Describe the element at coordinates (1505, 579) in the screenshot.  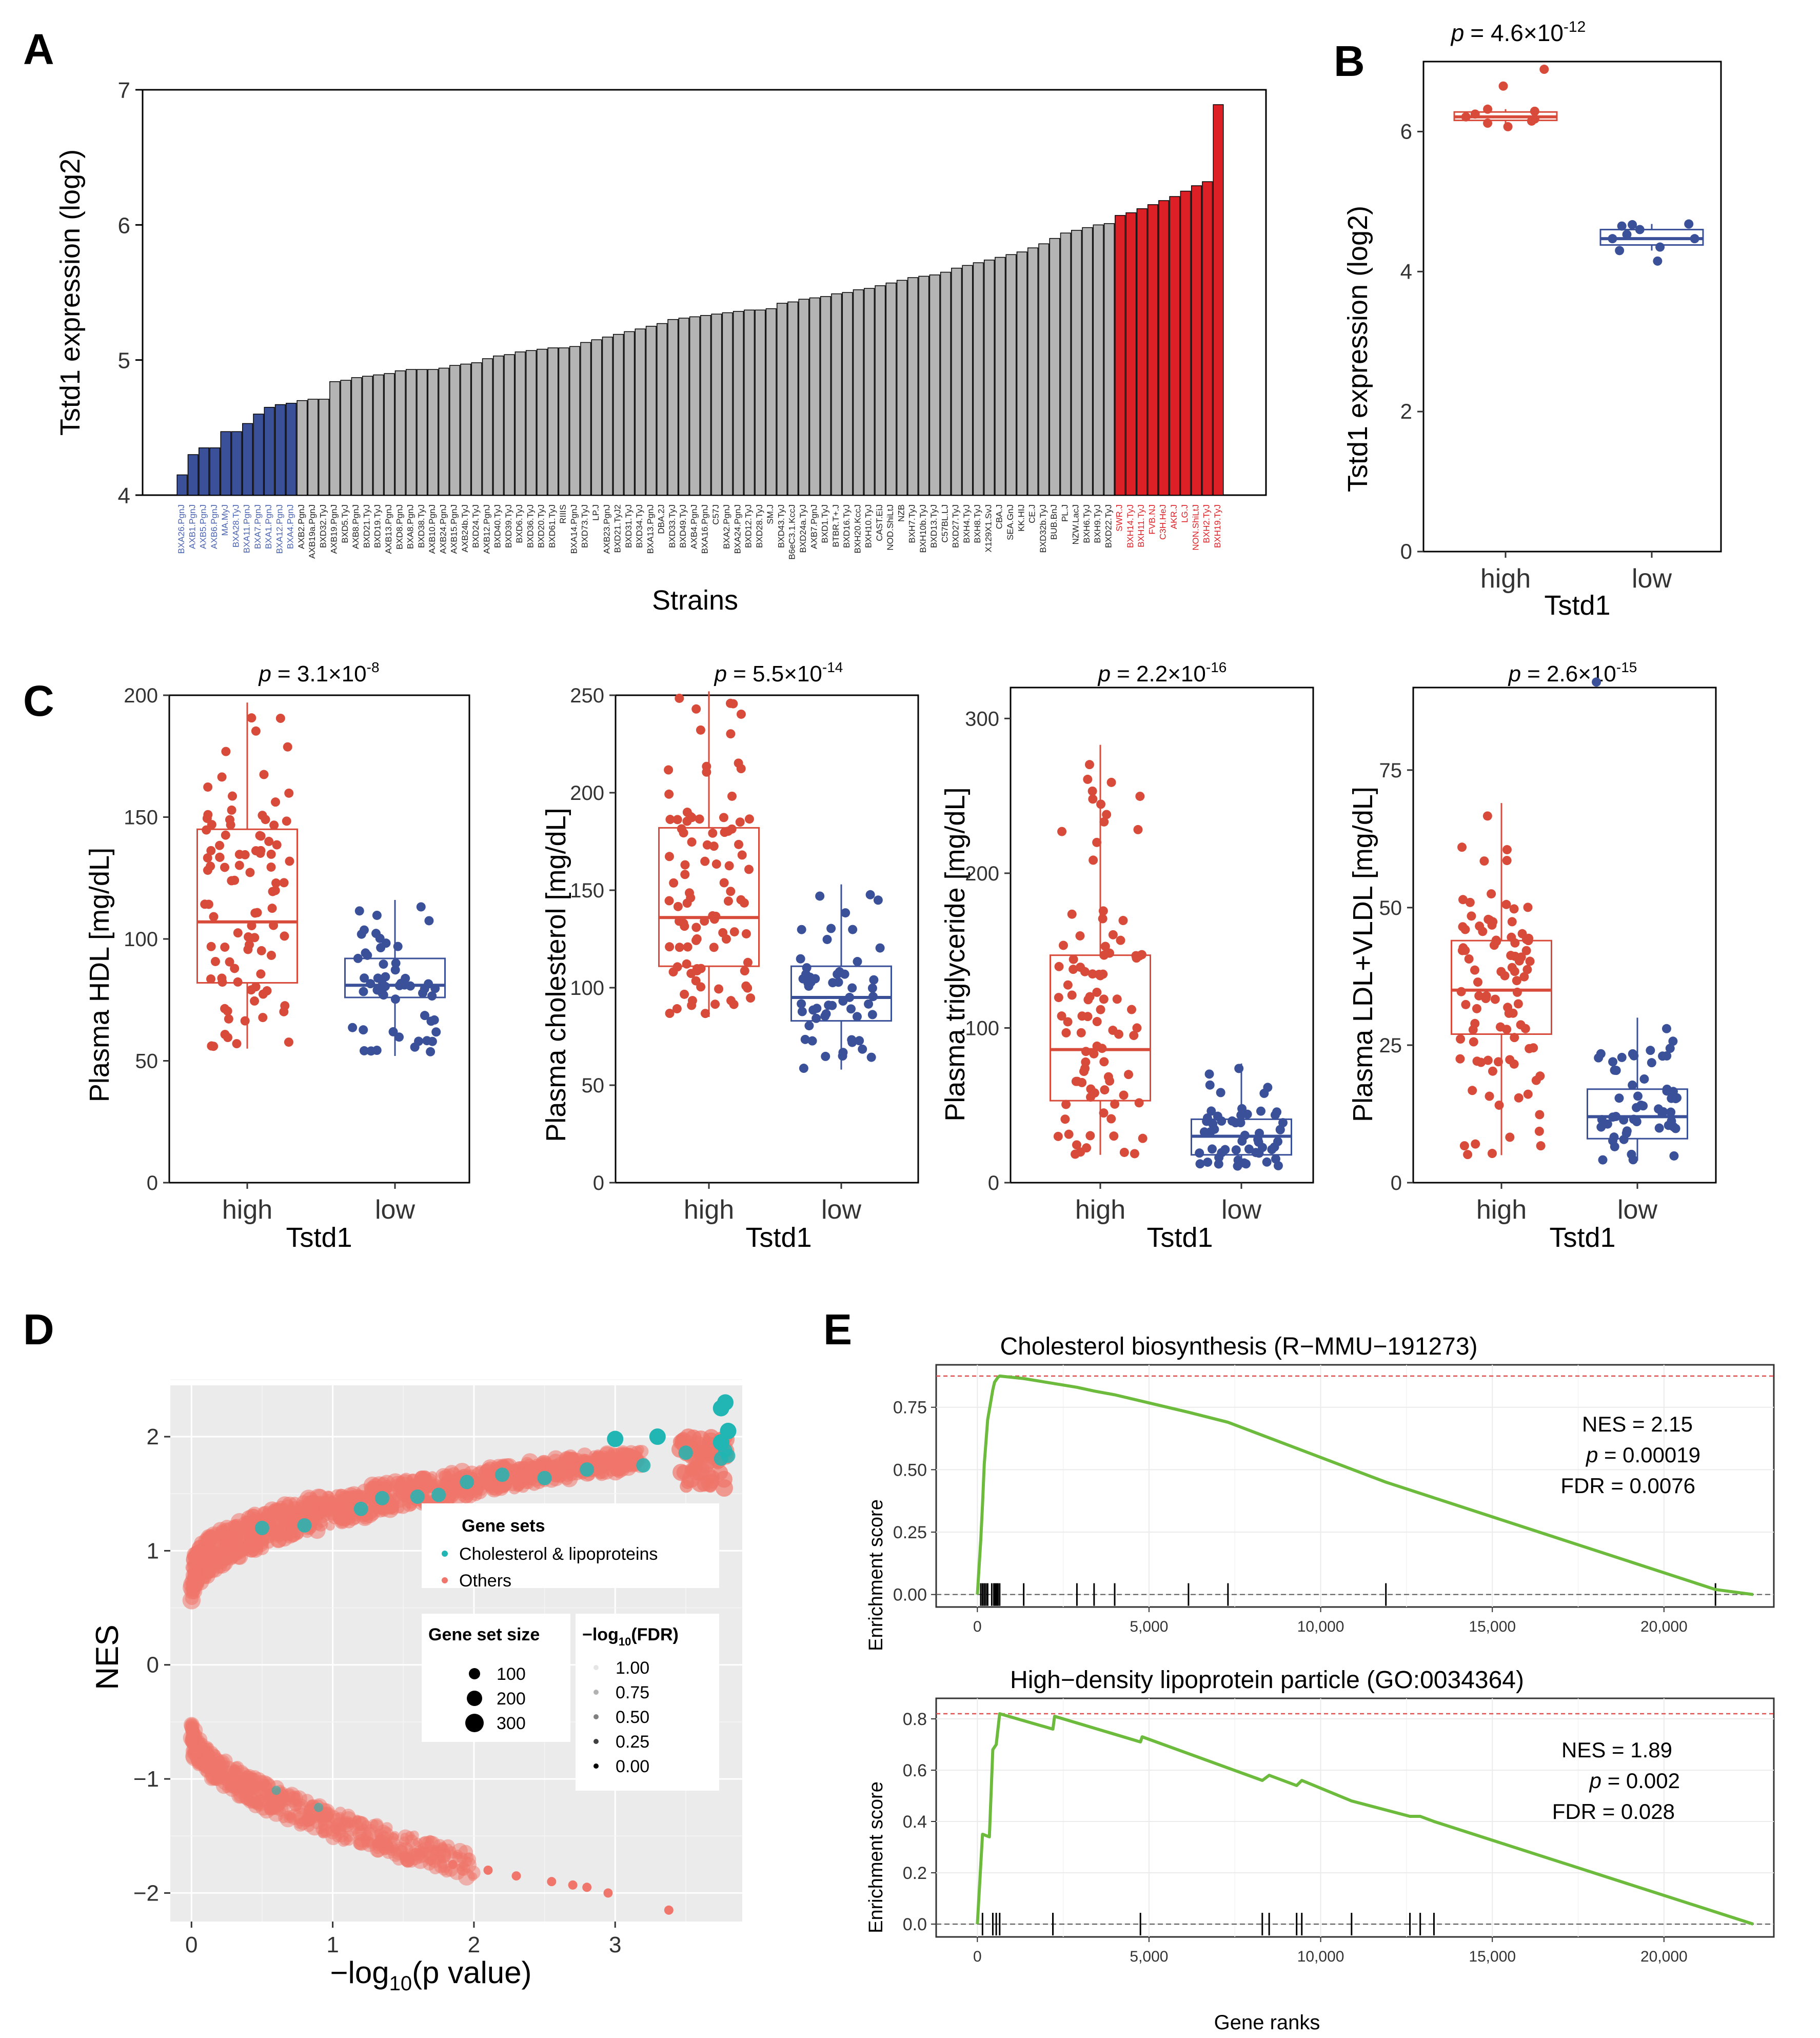
I see `xtick-label: high` at that location.